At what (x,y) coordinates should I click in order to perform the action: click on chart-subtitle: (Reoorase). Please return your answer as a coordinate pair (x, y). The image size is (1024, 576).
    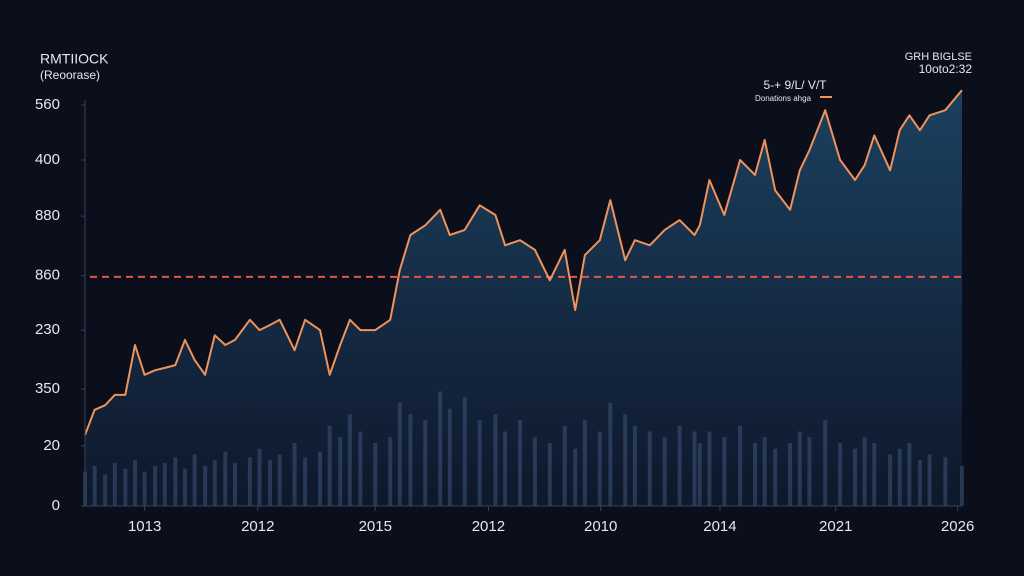
    Looking at the image, I should click on (70, 75).